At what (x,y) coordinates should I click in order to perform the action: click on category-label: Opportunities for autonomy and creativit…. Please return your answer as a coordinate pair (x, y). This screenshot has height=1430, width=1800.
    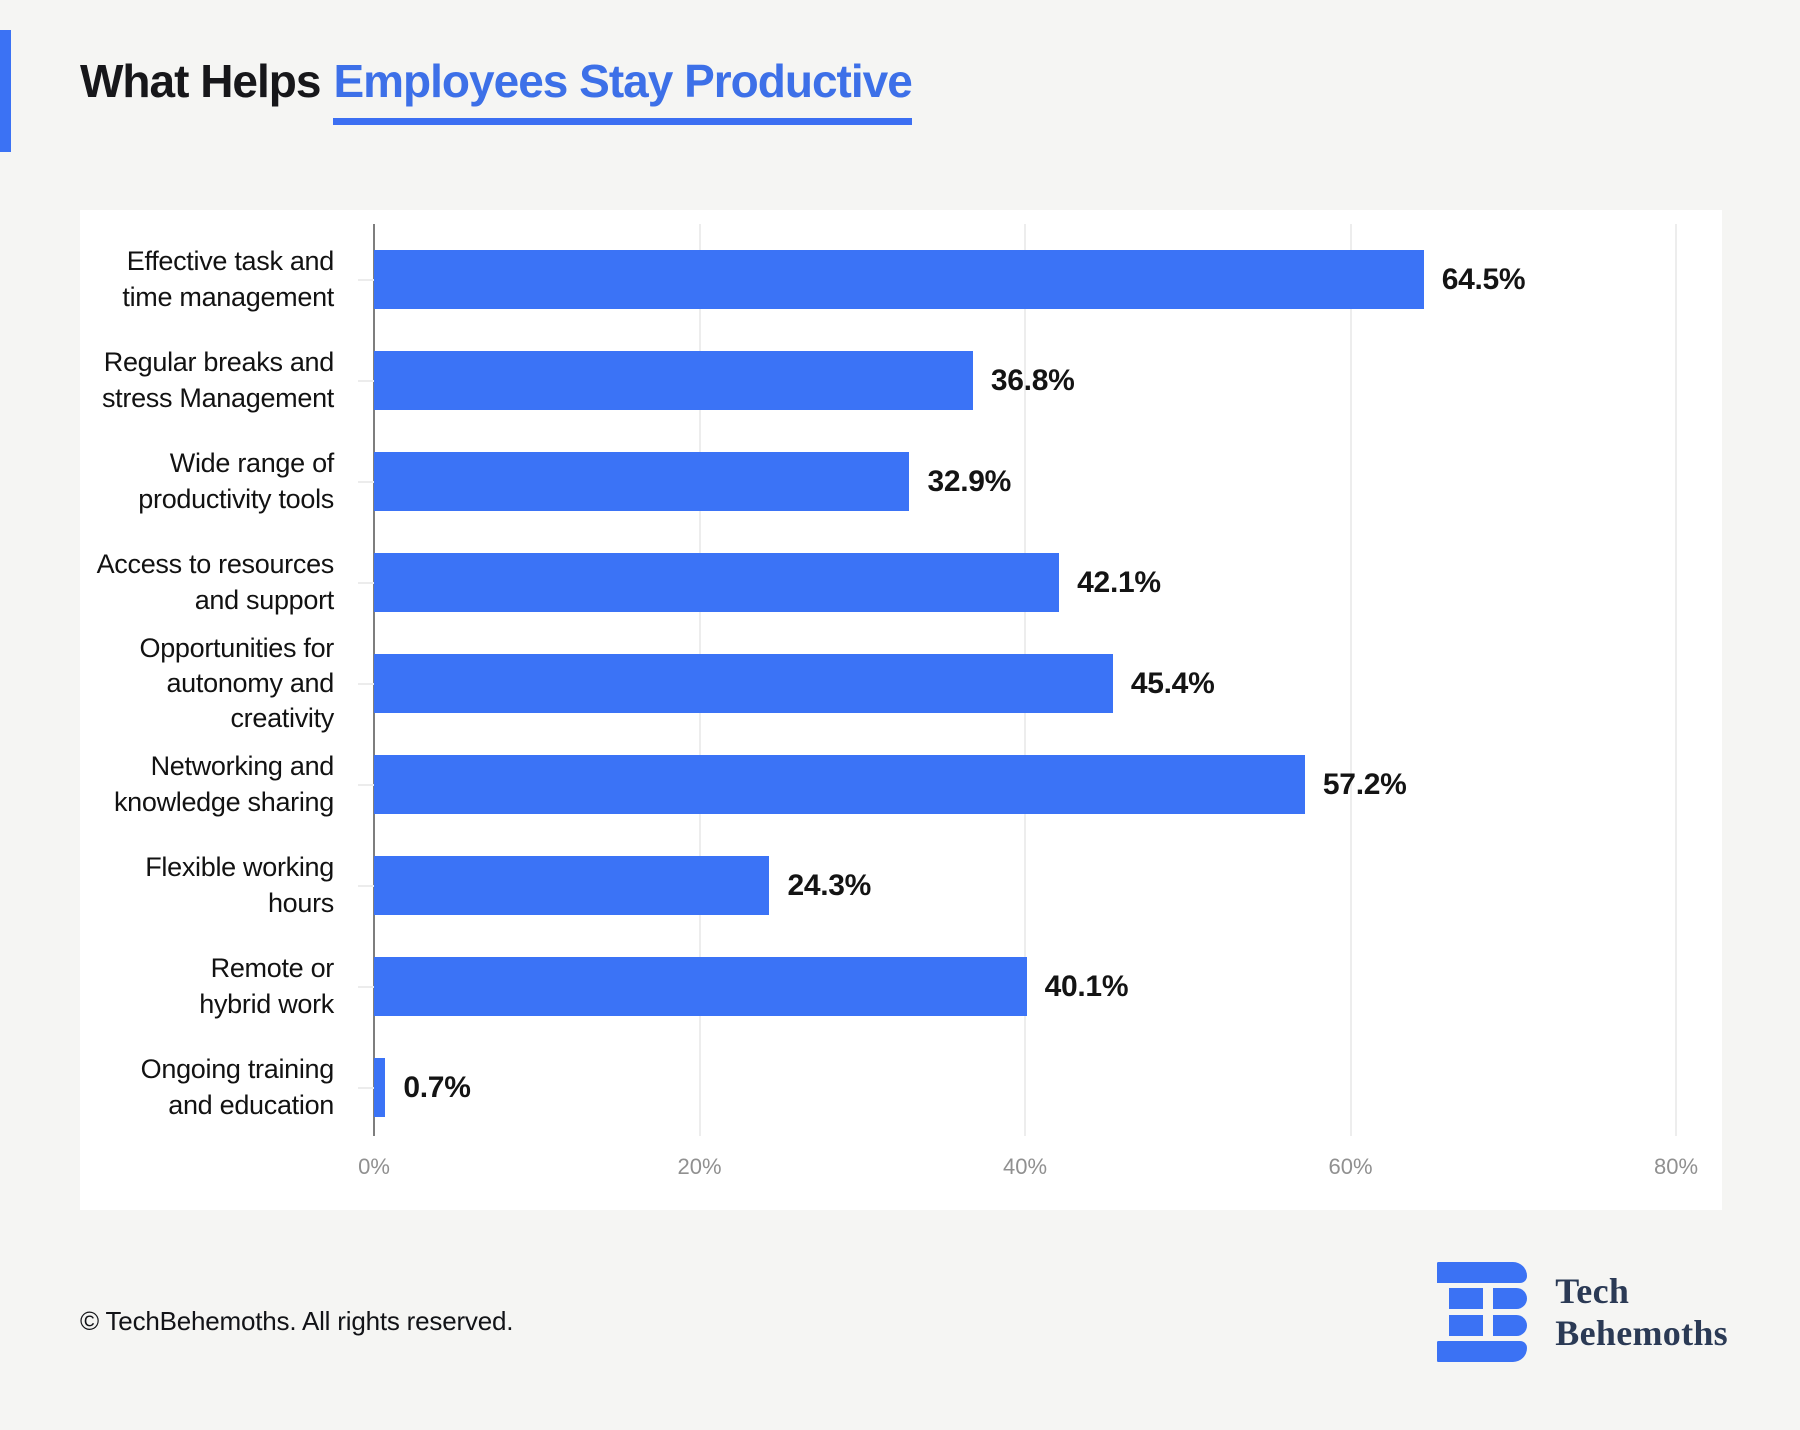
    Looking at the image, I should click on (237, 683).